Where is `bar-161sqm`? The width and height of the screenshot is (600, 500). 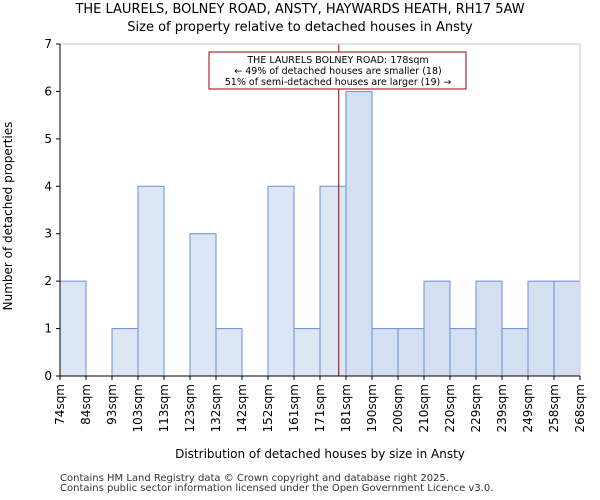
bar-161sqm is located at coordinates (307, 352).